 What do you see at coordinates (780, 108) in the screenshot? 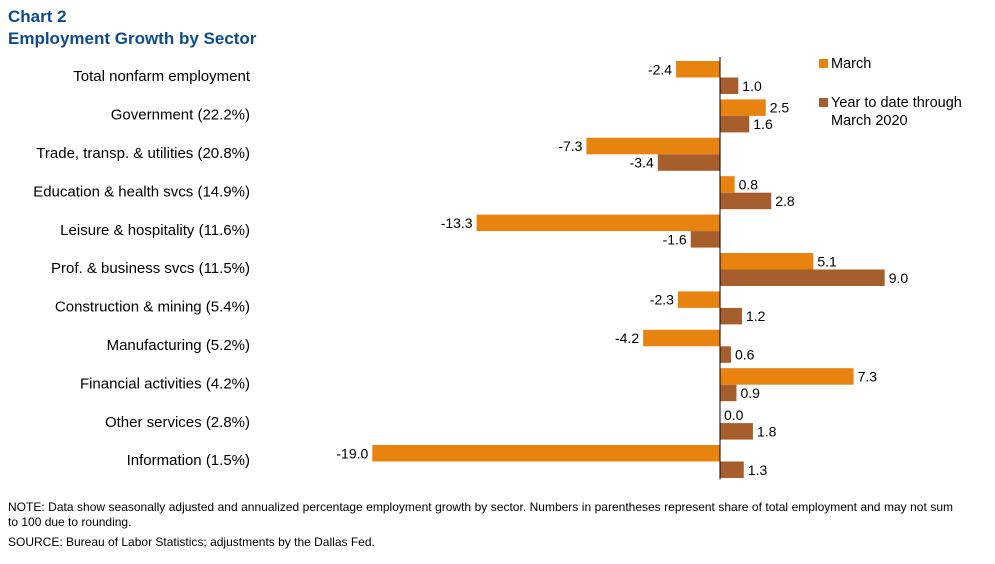
I see `data-label: 2.5` at bounding box center [780, 108].